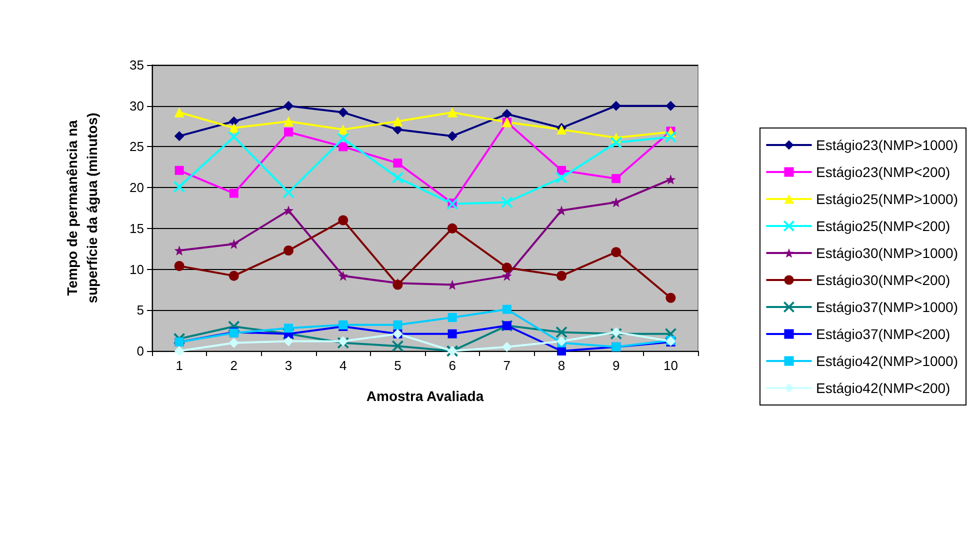  I want to click on y-axis-title: Tempo de permanência na superfície da água (minutos), so click(82, 208).